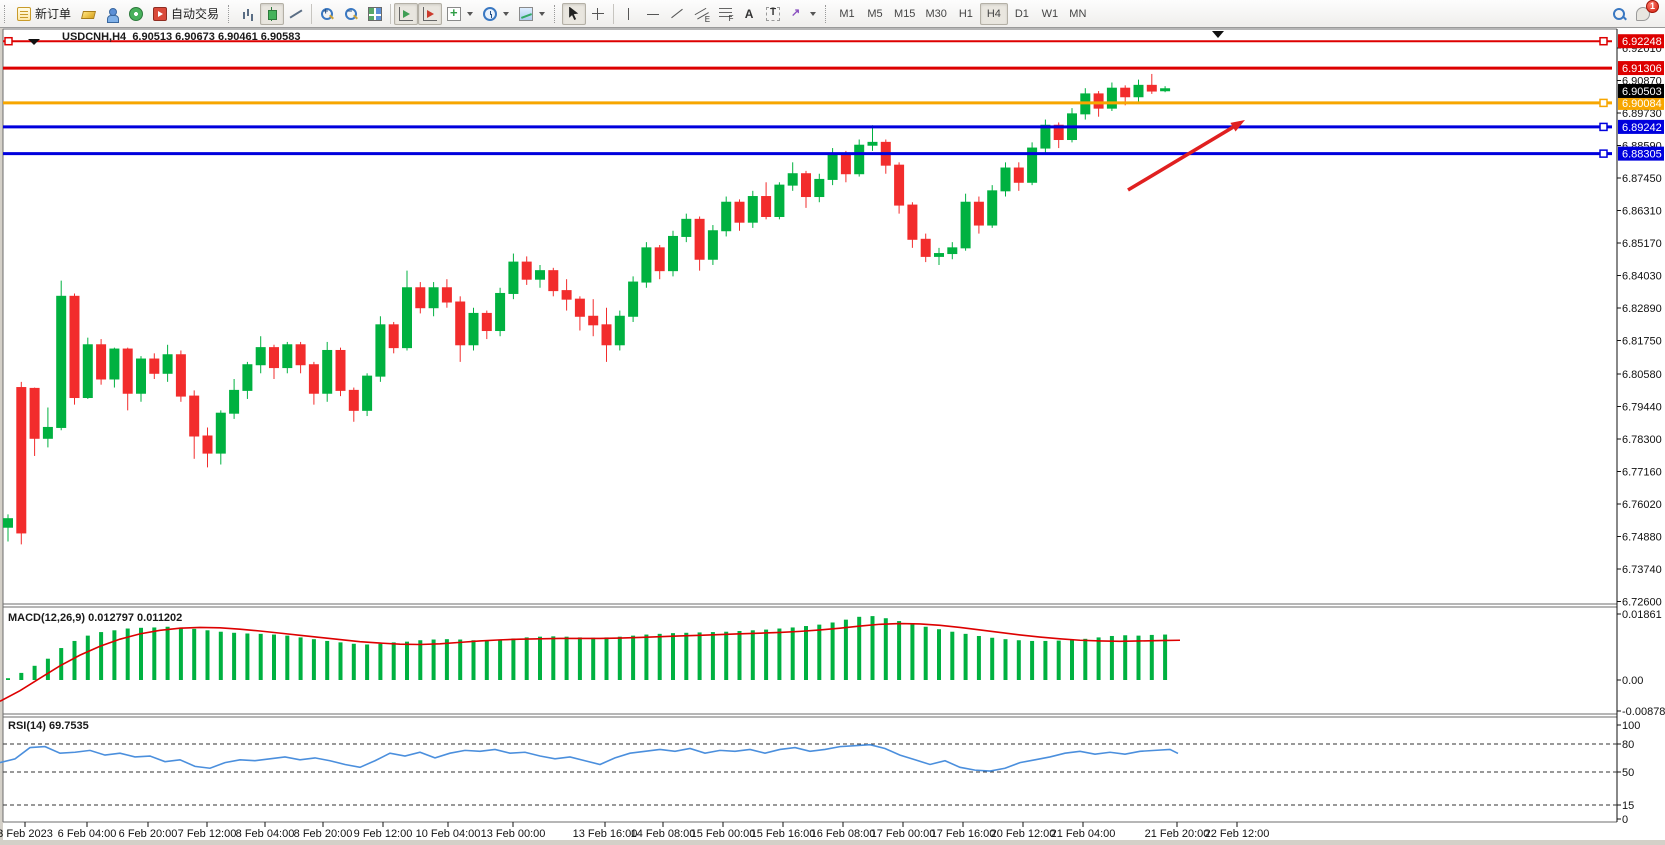 The width and height of the screenshot is (1665, 845). Describe the element at coordinates (1642, 69) in the screenshot. I see `svg-text: 6.91306` at that location.